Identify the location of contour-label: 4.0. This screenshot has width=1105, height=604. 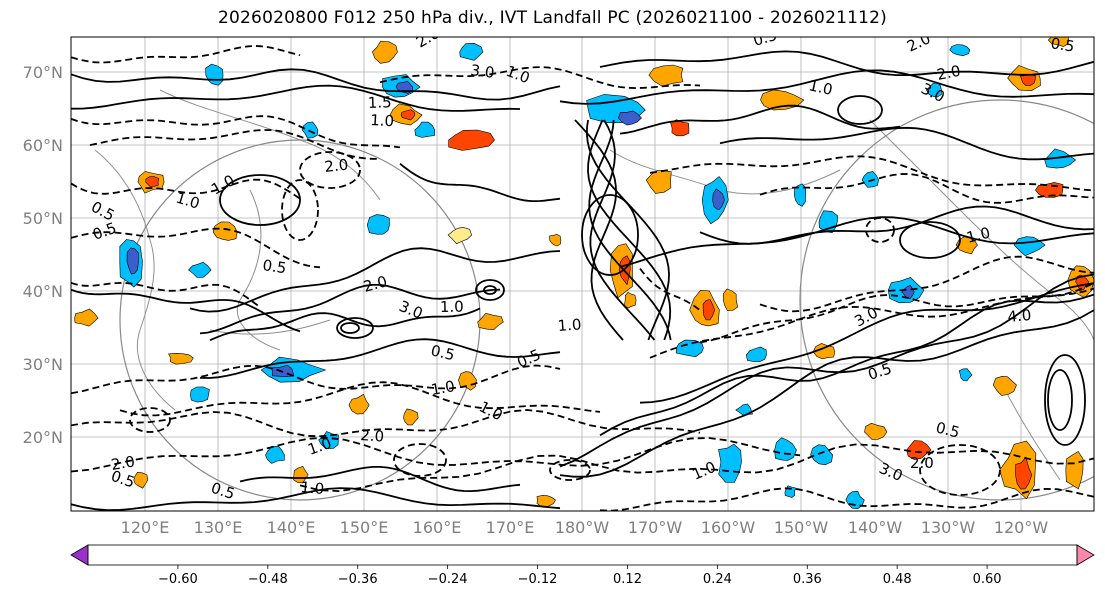
(1019, 316).